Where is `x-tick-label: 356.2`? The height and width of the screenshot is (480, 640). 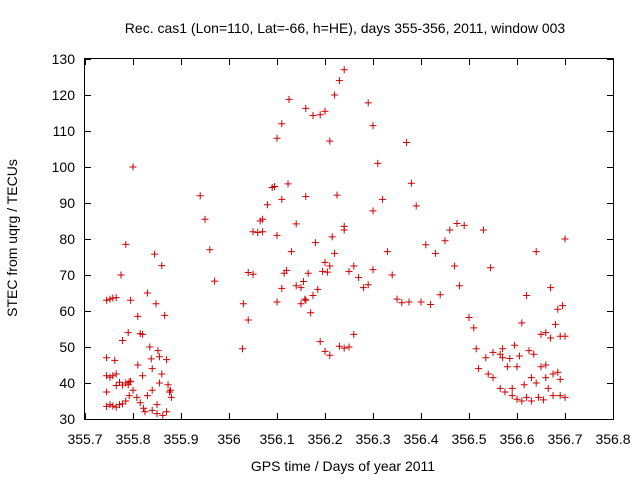
x-tick-label: 356.2 is located at coordinates (324, 439).